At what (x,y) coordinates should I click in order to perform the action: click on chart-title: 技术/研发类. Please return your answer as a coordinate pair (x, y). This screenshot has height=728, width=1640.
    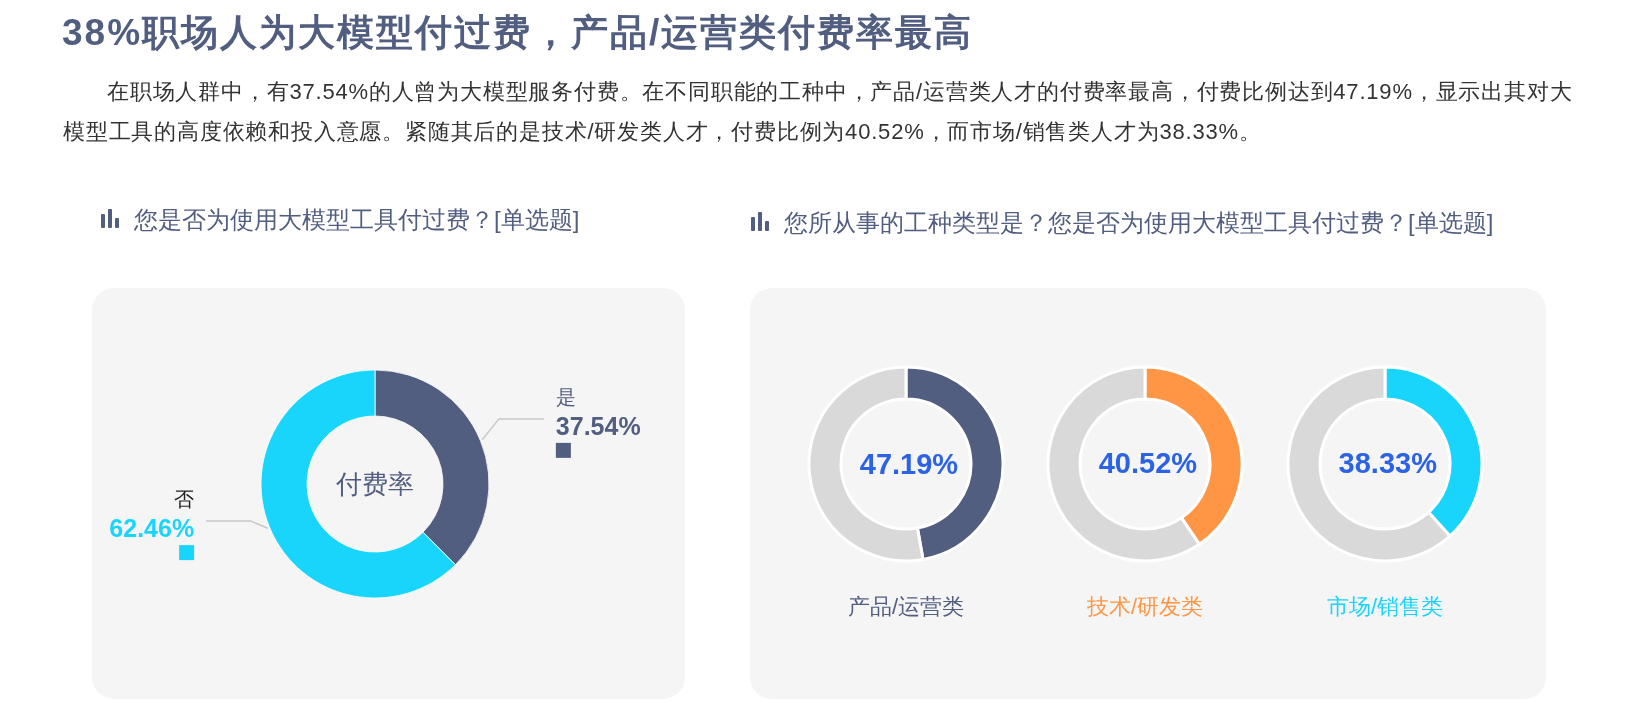
    Looking at the image, I should click on (1145, 606).